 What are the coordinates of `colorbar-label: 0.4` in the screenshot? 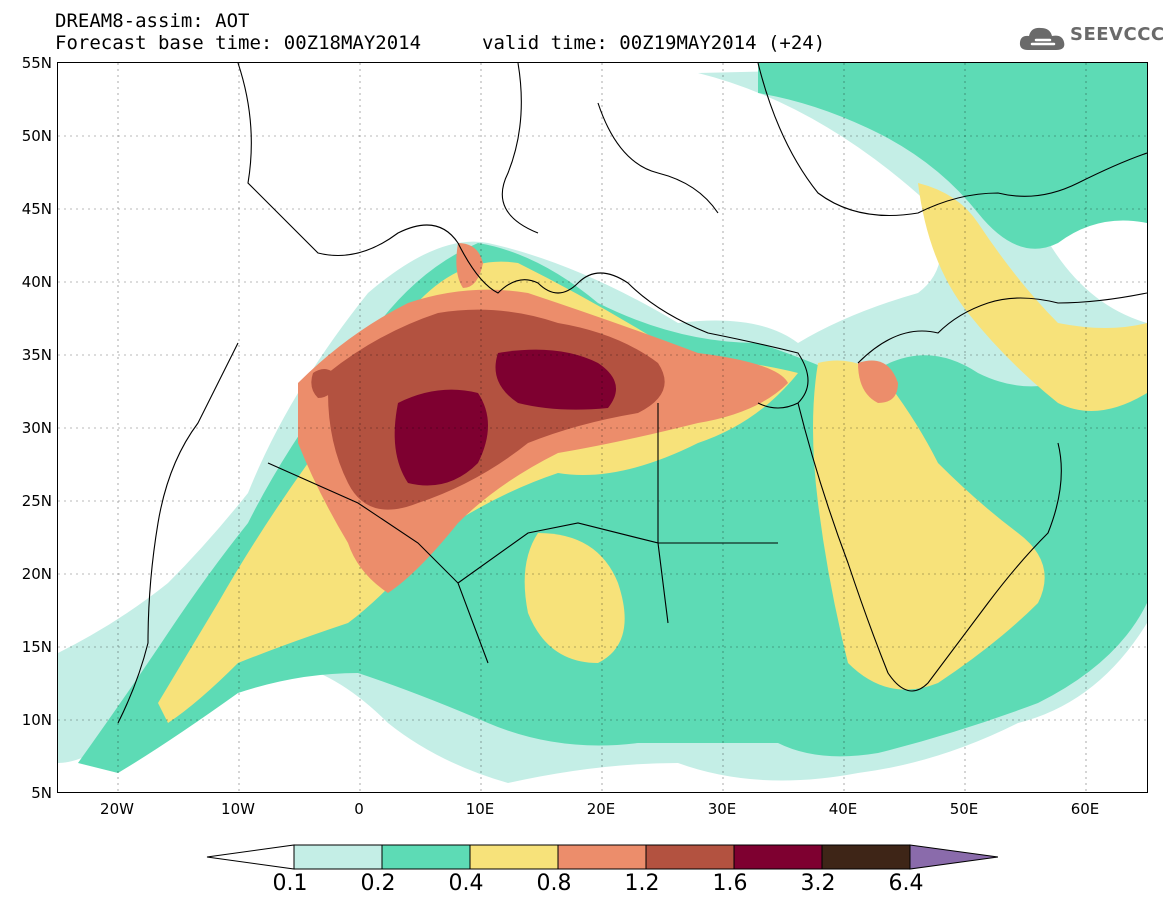 It's located at (466, 883).